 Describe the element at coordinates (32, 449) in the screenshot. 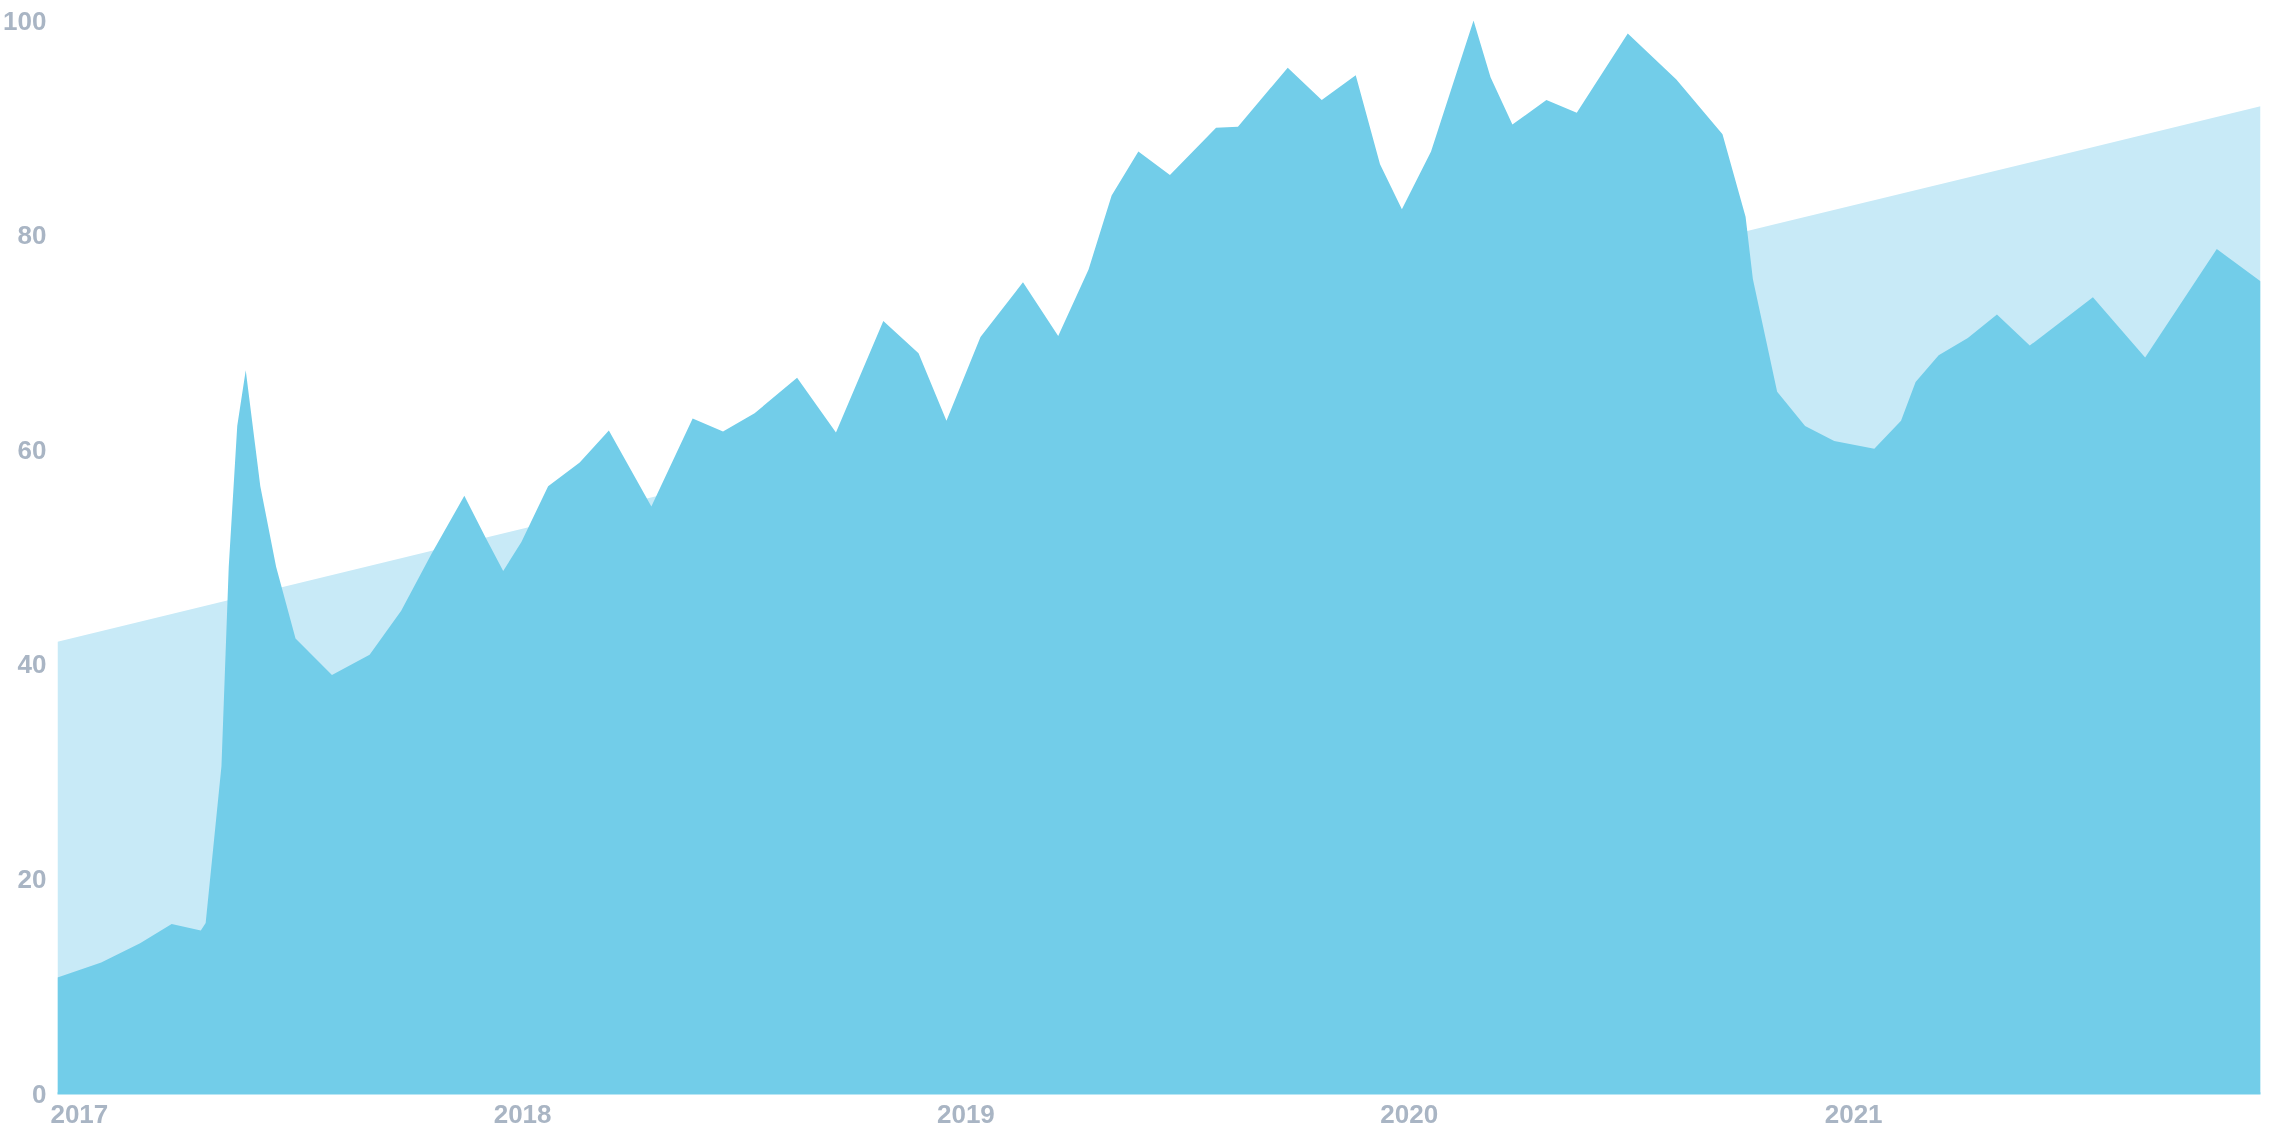

I see `y-tick-label: 60` at that location.